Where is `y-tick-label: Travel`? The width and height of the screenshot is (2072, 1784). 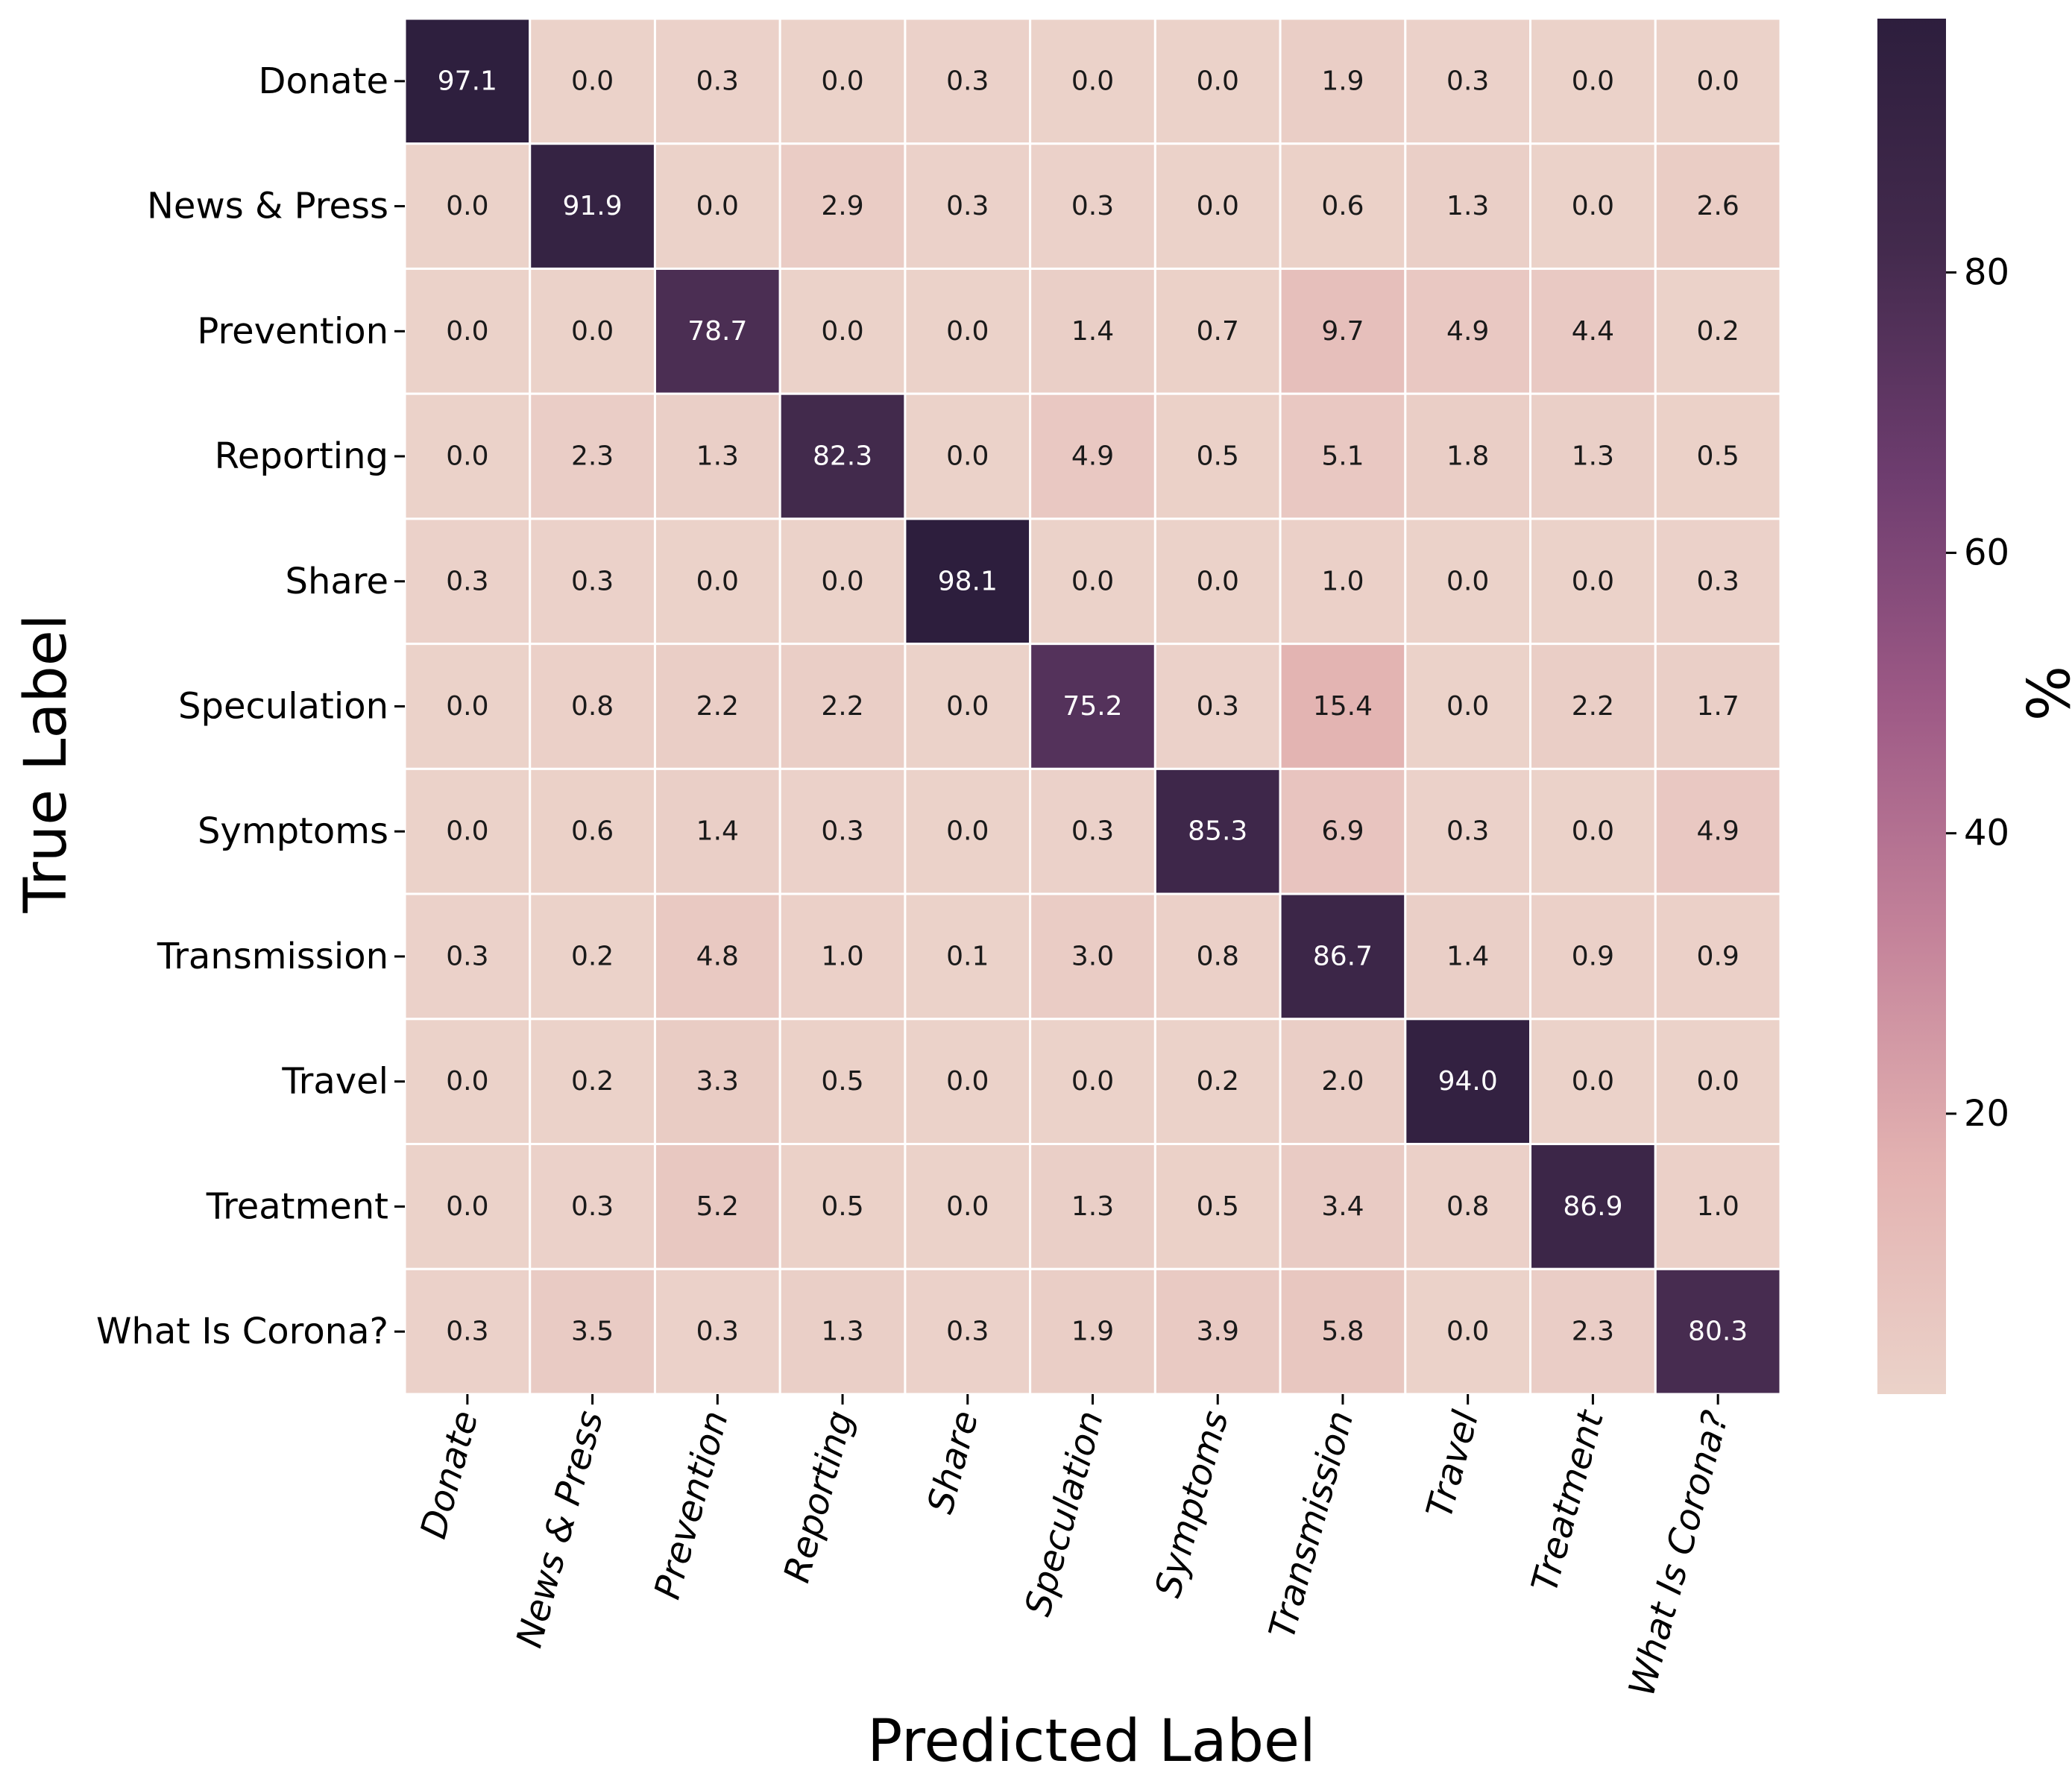 y-tick-label: Travel is located at coordinates (334, 1082).